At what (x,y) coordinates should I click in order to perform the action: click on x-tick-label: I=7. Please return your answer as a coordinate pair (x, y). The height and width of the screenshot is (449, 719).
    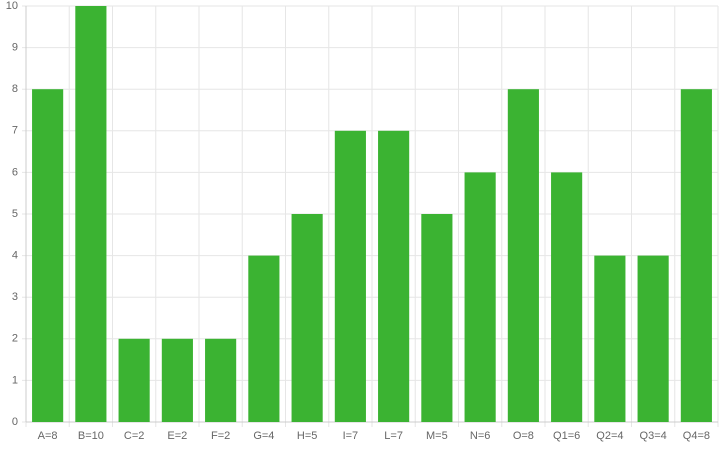
    Looking at the image, I should click on (351, 436).